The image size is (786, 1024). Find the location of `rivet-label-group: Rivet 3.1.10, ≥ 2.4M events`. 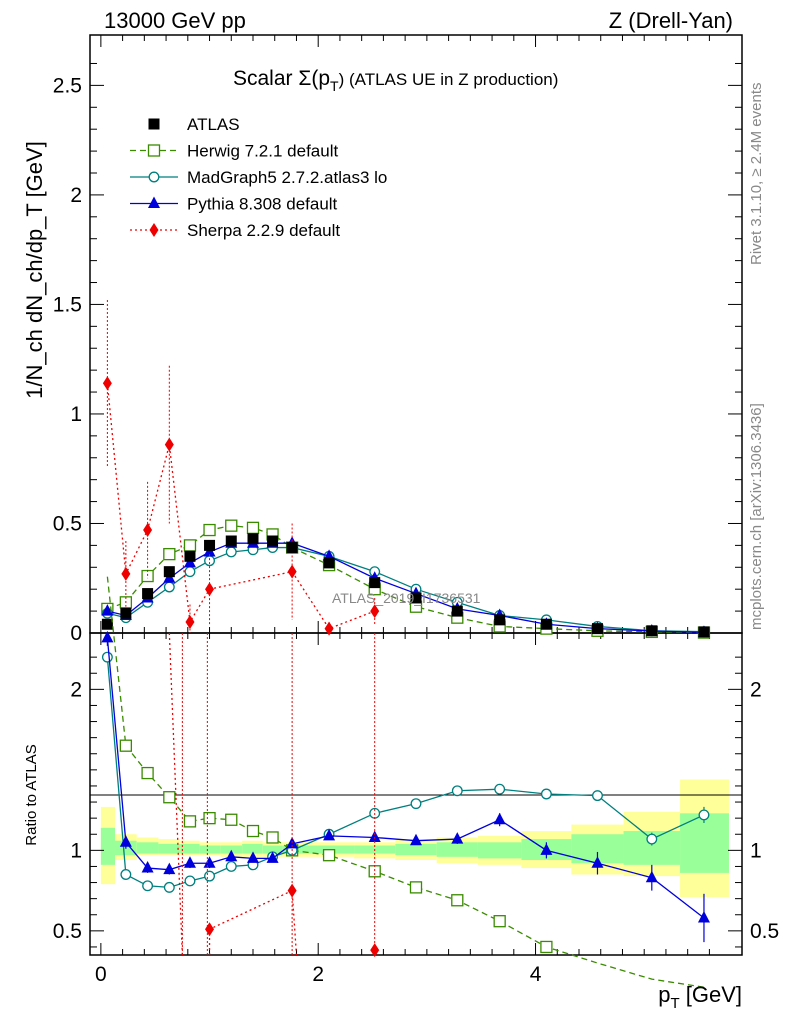

rivet-label-group: Rivet 3.1.10, ≥ 2.4M events is located at coordinates (756, 174).